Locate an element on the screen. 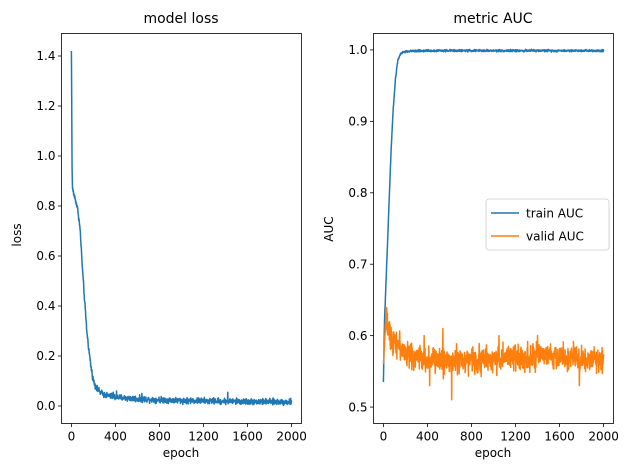  y-tick-label: 0.5 is located at coordinates (357, 407).